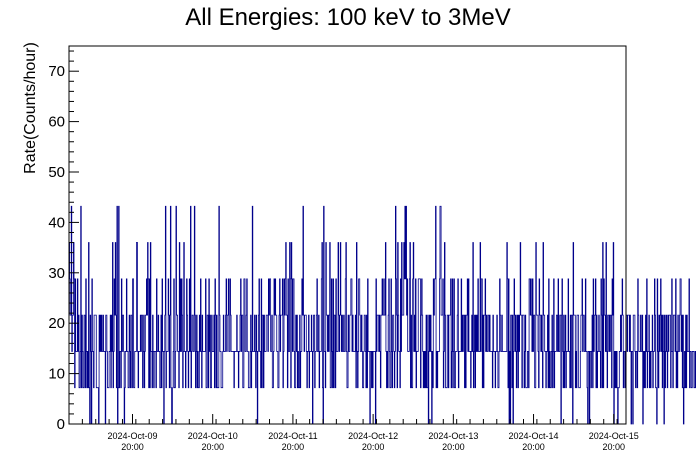 This screenshot has width=696, height=472. Describe the element at coordinates (56, 172) in the screenshot. I see `y-tick-label: 50` at that location.